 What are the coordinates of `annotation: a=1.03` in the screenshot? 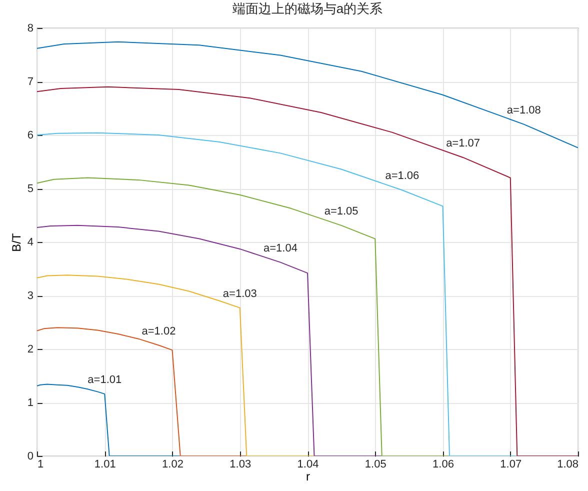 It's located at (239, 294).